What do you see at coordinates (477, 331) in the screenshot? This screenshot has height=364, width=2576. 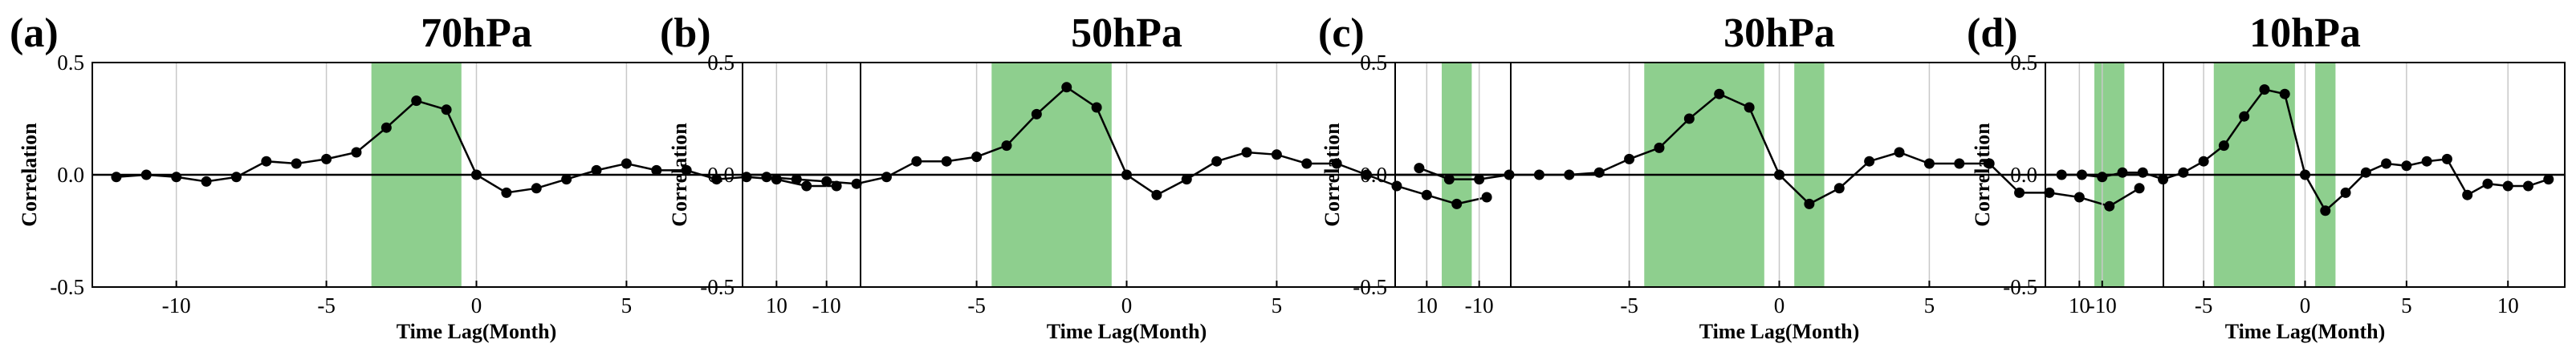 I see `x-axis-label: Time Lag(Month)` at bounding box center [477, 331].